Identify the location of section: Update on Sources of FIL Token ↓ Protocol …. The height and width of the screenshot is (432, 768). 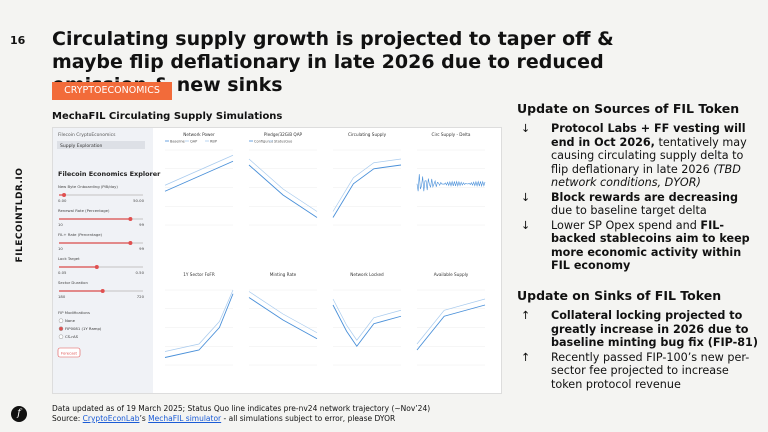
(639, 187).